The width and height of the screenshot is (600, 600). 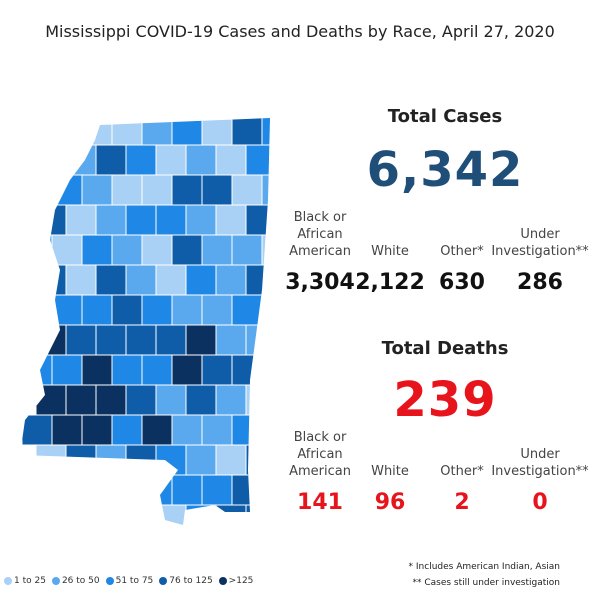 What do you see at coordinates (25, 581) in the screenshot?
I see `legend-item: 1 to 25` at bounding box center [25, 581].